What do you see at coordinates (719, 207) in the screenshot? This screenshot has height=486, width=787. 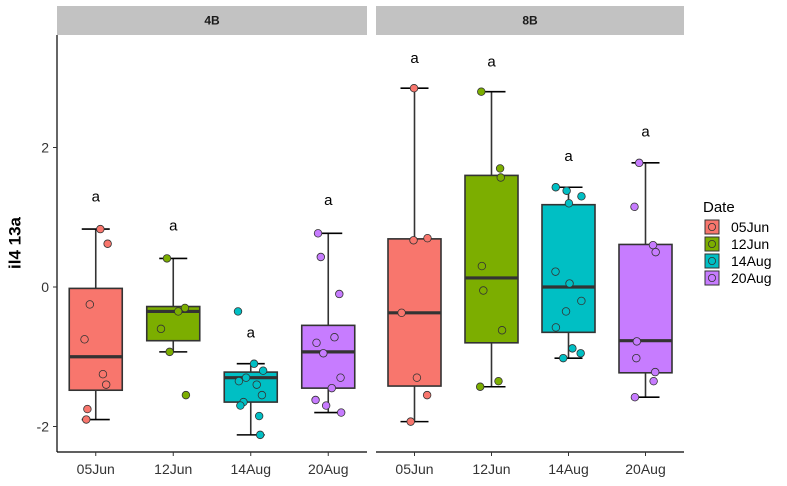 I see `legend-title: Date` at bounding box center [719, 207].